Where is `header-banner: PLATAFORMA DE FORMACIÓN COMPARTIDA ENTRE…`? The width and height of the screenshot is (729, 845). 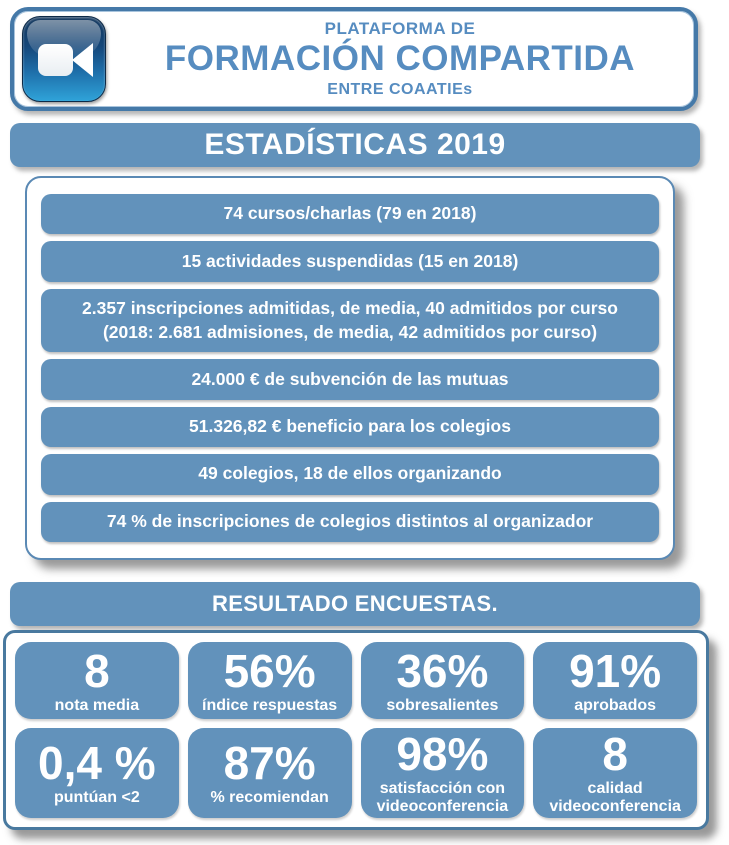 header-banner: PLATAFORMA DE FORMACIÓN COMPARTIDA ENTRE… is located at coordinates (354, 59).